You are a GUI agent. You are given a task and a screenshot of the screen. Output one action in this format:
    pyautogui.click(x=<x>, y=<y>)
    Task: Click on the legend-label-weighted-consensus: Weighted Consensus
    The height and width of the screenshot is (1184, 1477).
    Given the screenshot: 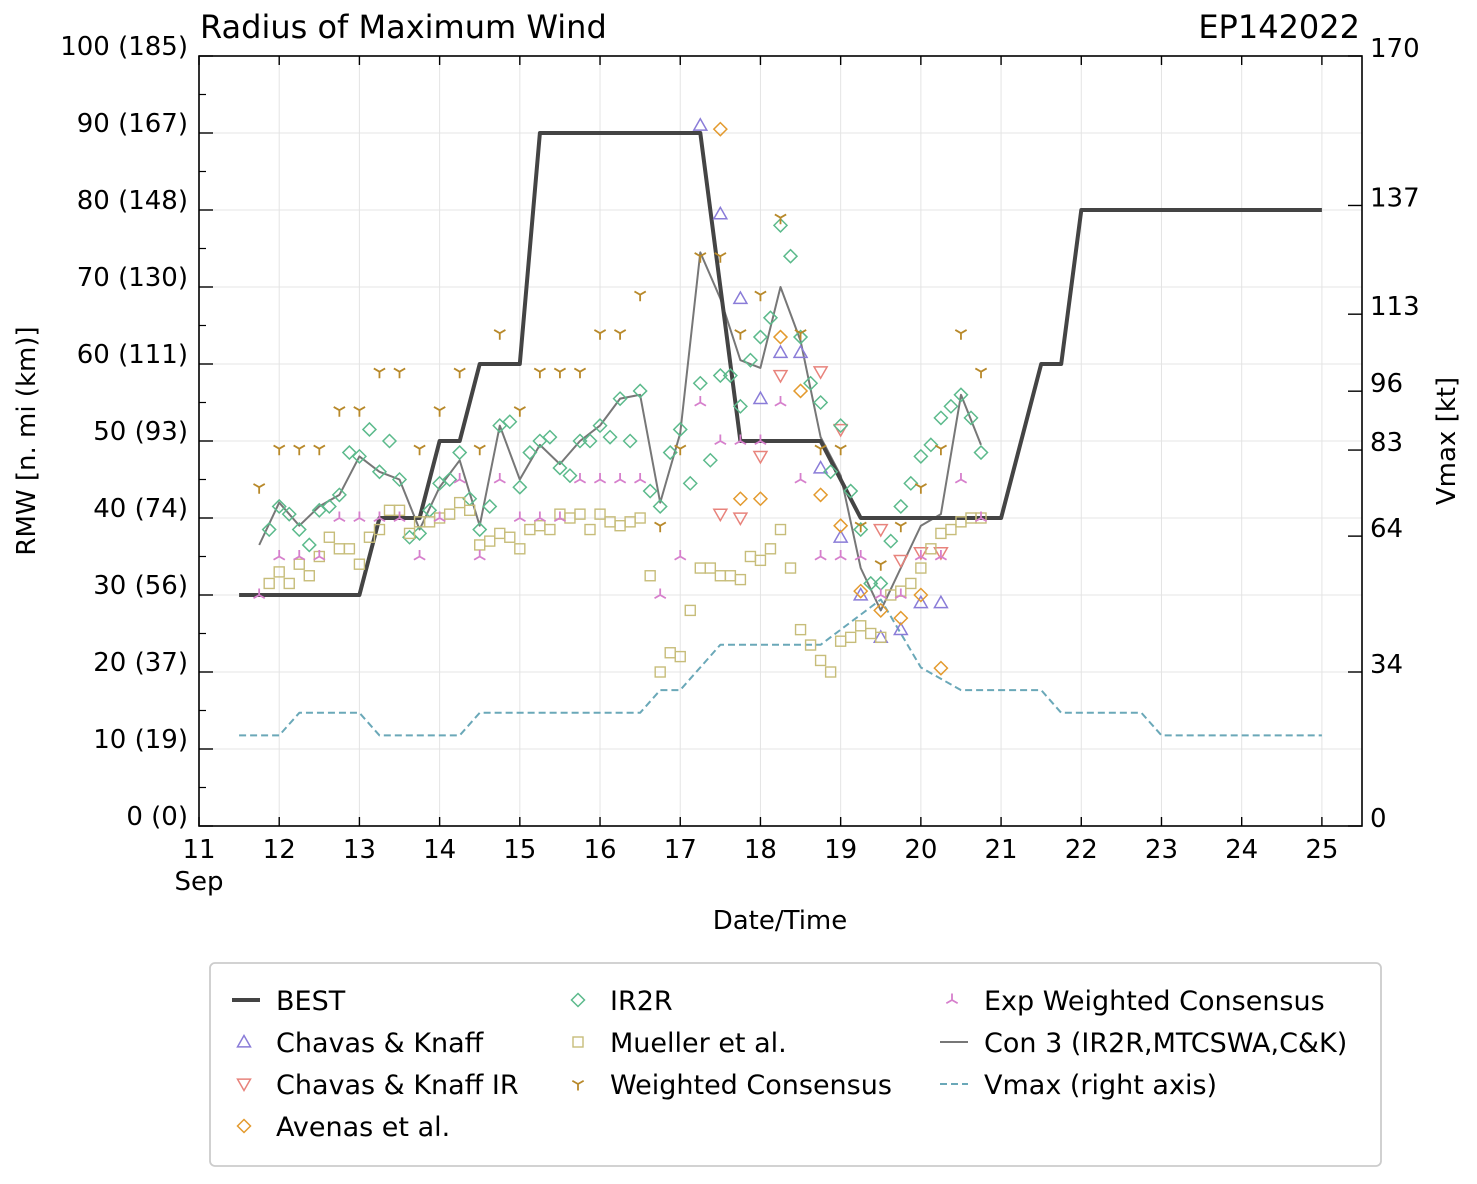 What is the action you would take?
    pyautogui.click(x=751, y=1085)
    